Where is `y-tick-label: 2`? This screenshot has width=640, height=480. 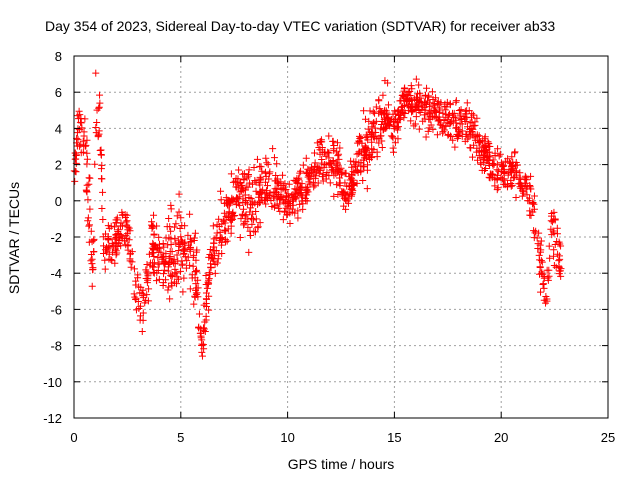 y-tick-label: 2 is located at coordinates (58, 165).